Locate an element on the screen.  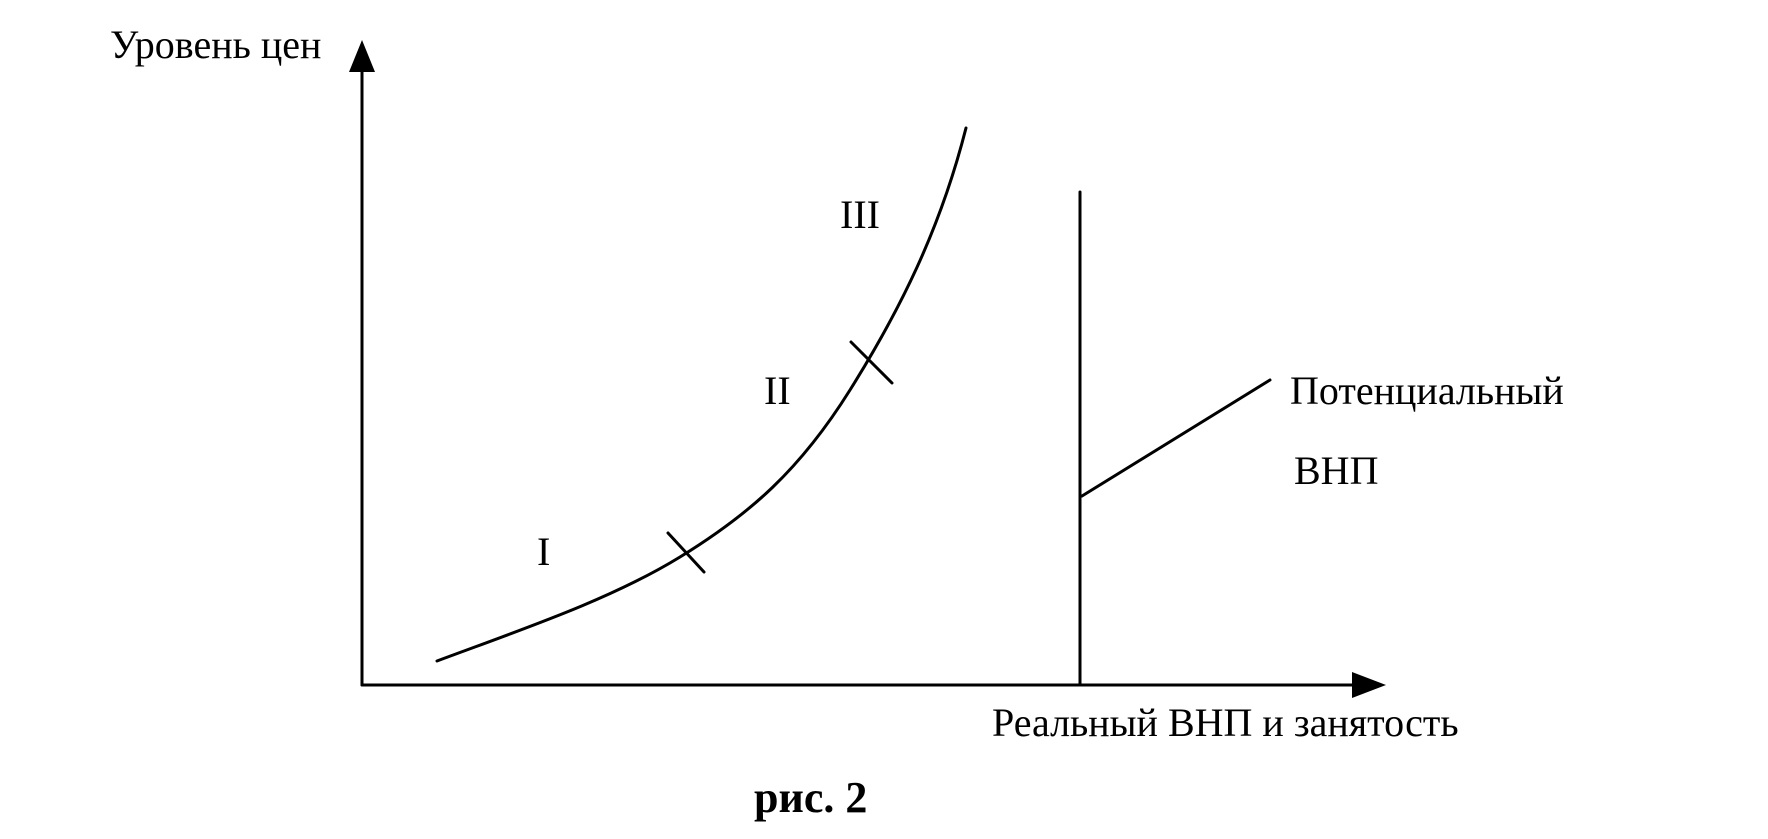
segment-label-2: II is located at coordinates (777, 390).